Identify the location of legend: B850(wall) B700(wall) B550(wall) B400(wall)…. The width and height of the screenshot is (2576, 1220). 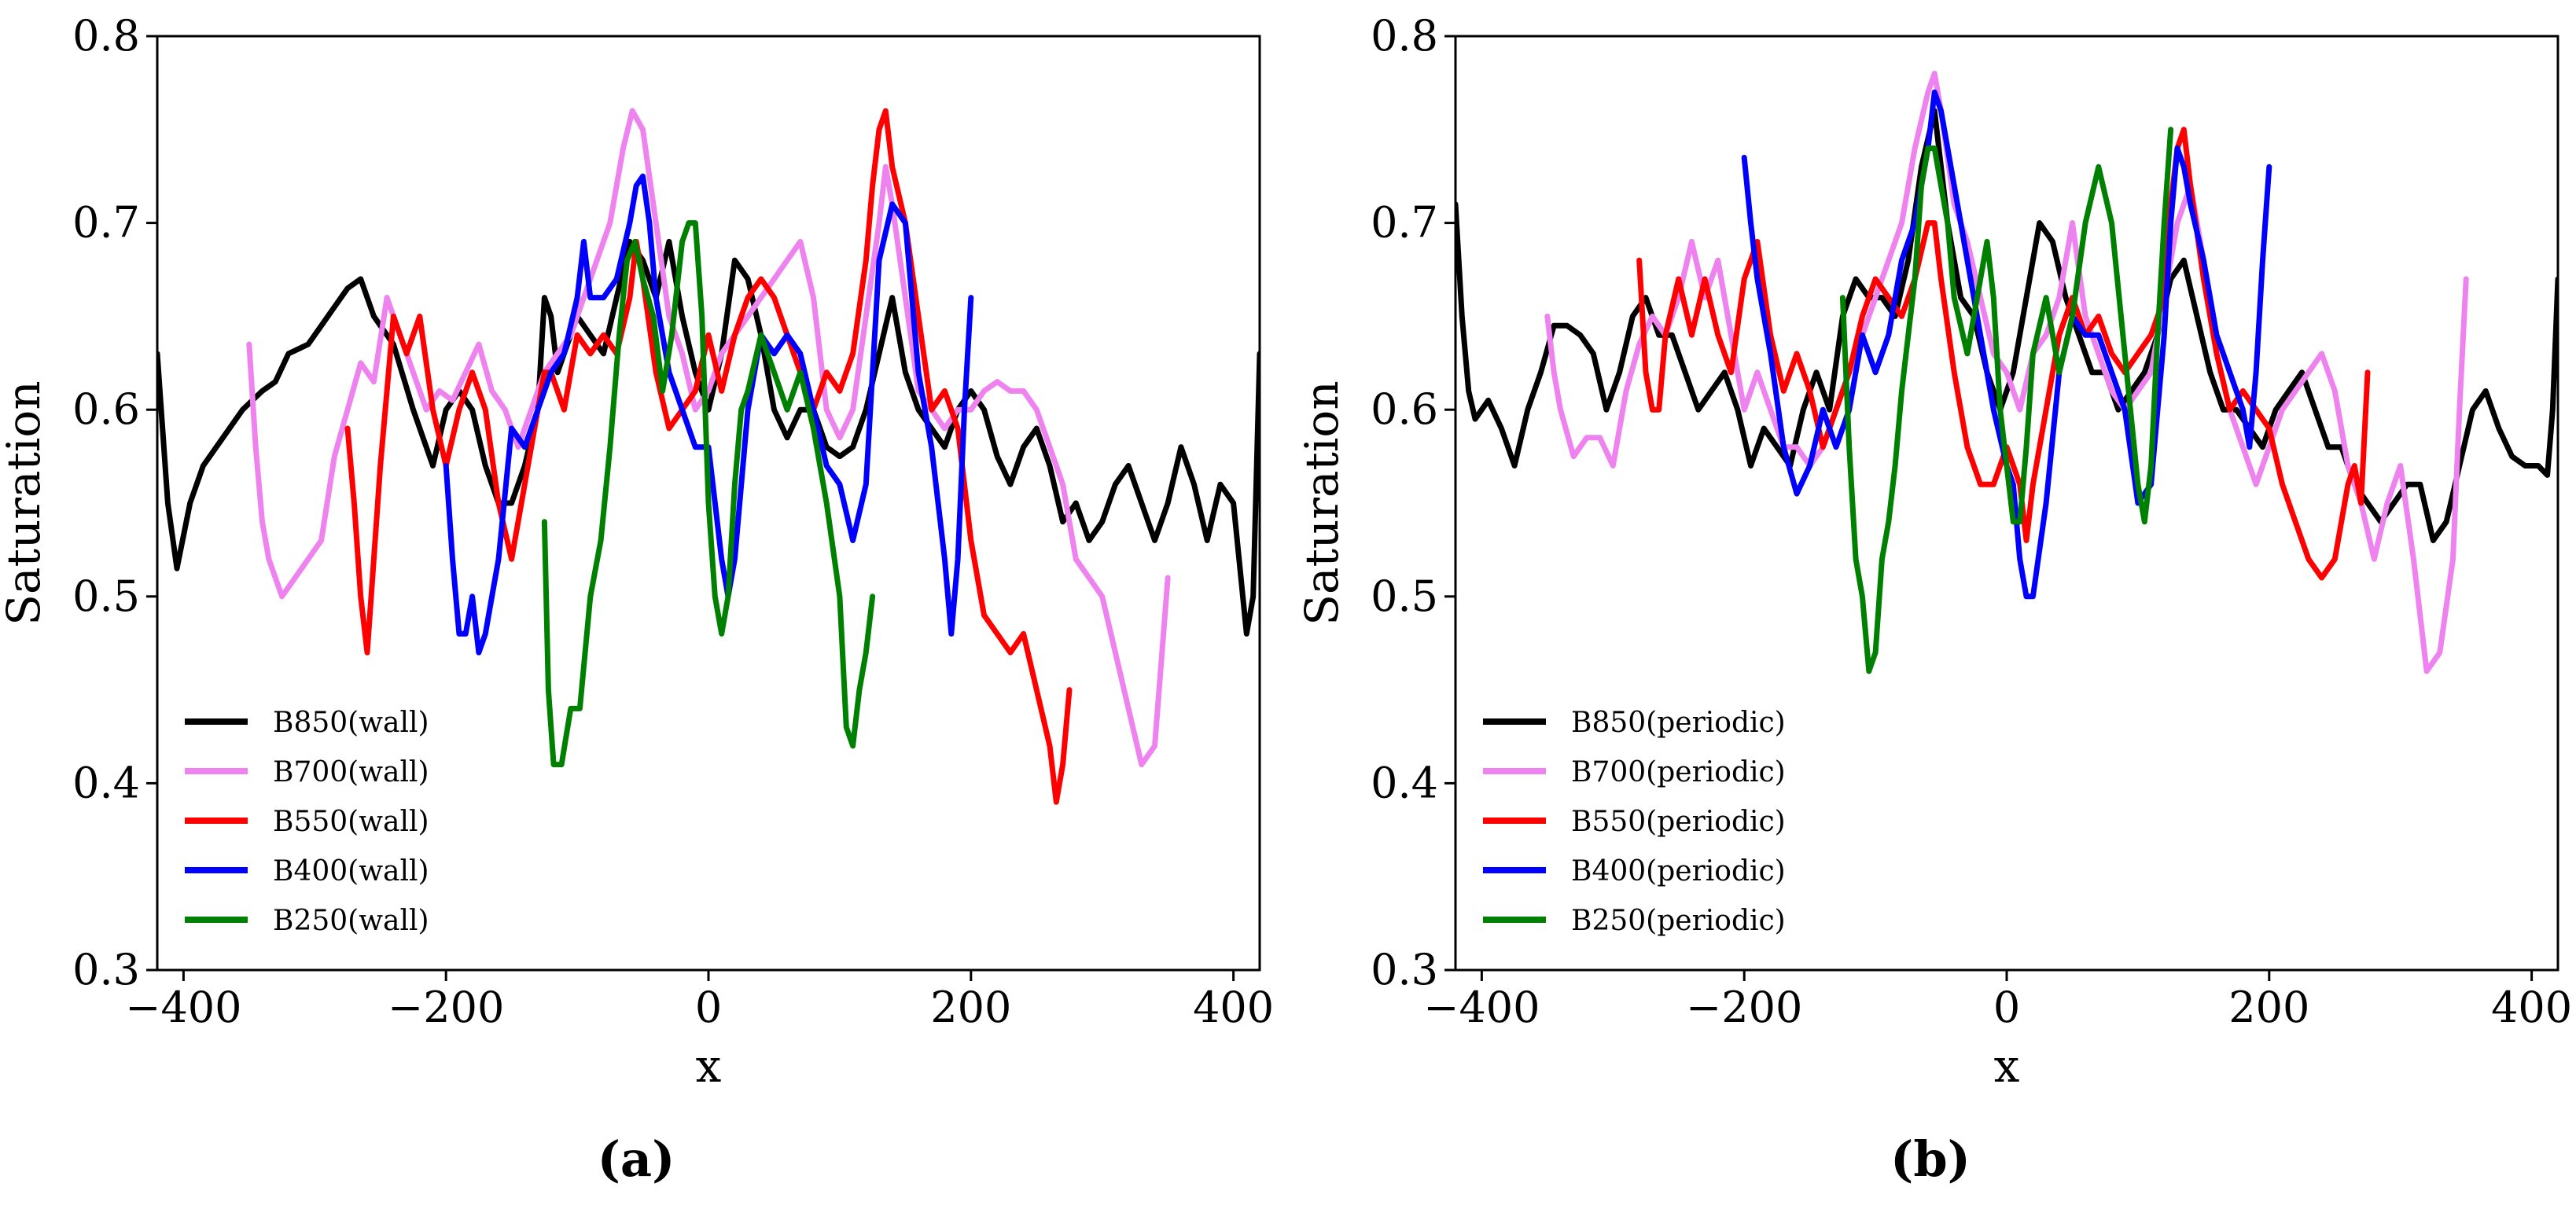
(307, 822).